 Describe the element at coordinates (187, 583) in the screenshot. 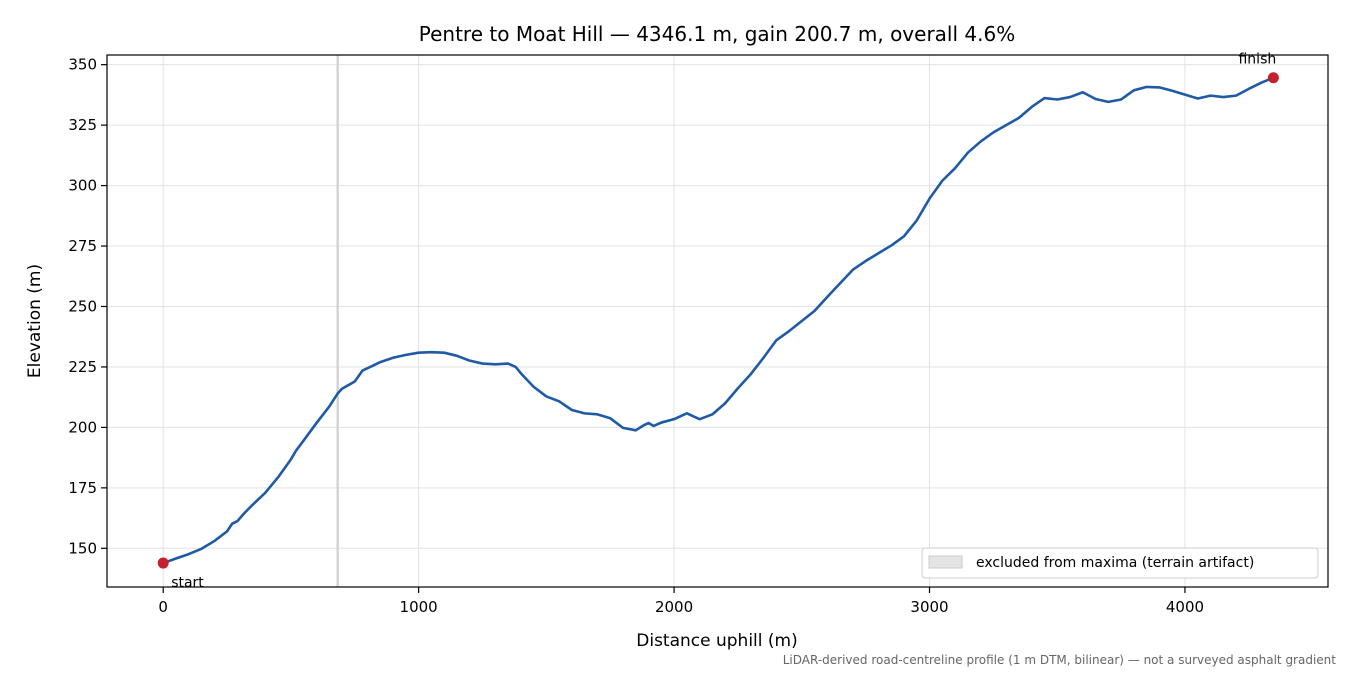

I see `start-label: start` at that location.